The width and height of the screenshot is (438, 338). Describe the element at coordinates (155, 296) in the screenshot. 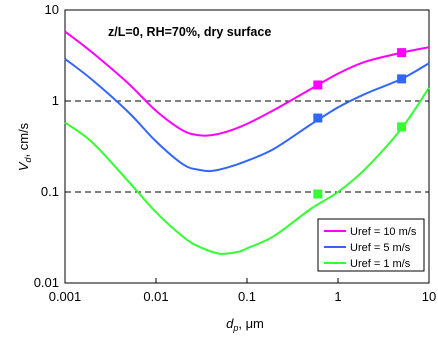

I see `x-tick-label: 0.01` at that location.